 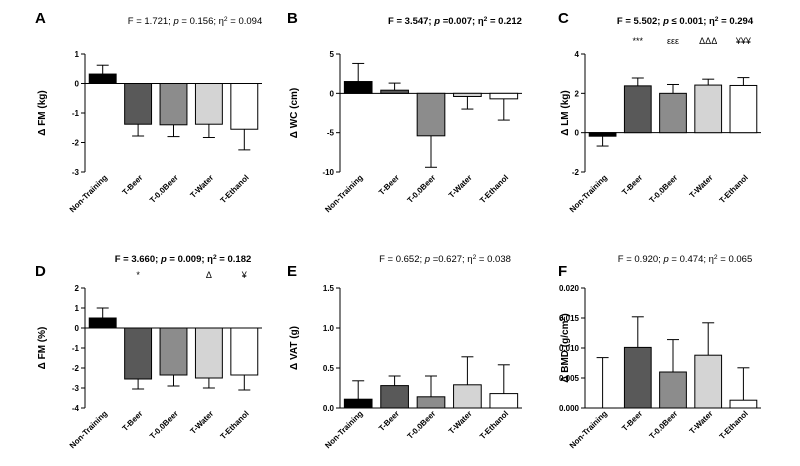 I want to click on panel-letter: D, so click(x=40, y=271).